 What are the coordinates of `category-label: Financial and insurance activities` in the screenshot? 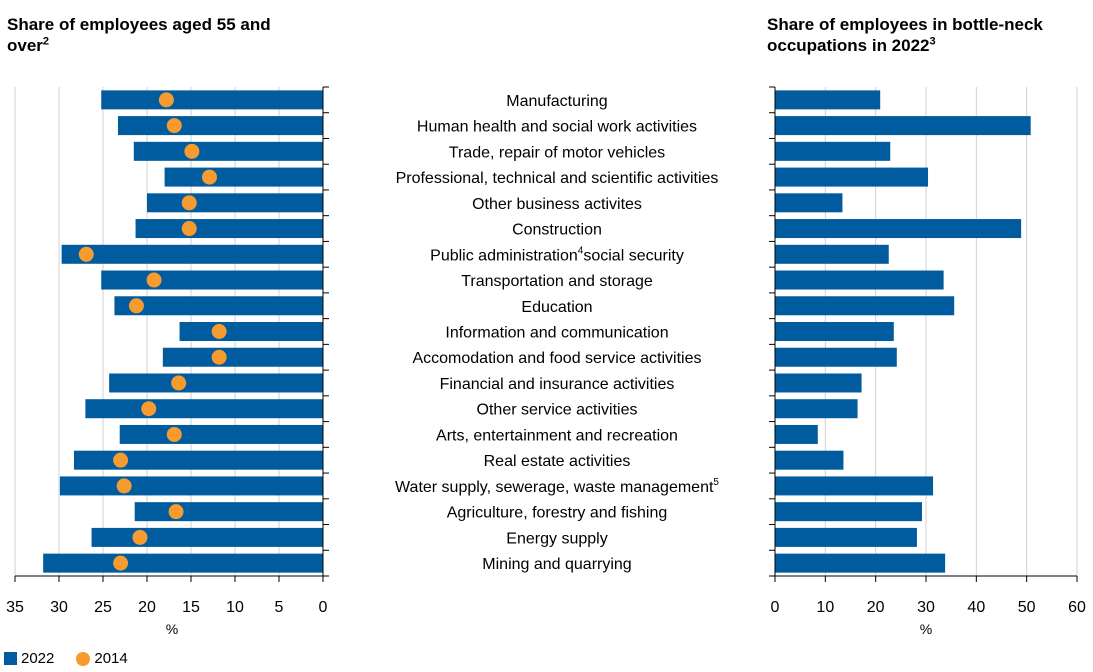 It's located at (557, 384).